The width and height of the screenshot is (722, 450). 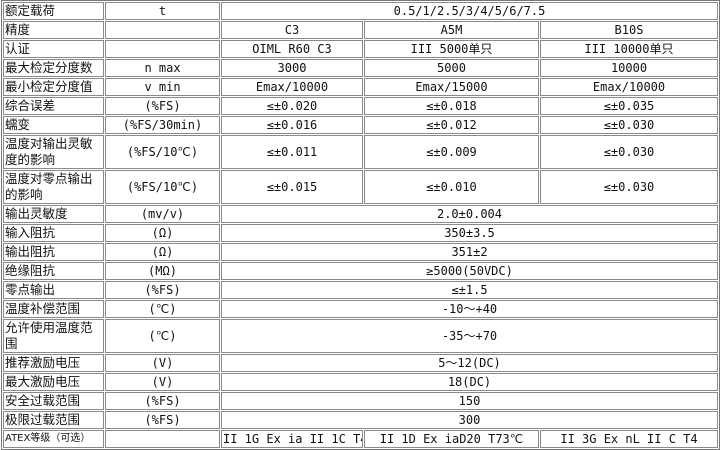 I want to click on row-unit: v min, so click(x=162, y=87).